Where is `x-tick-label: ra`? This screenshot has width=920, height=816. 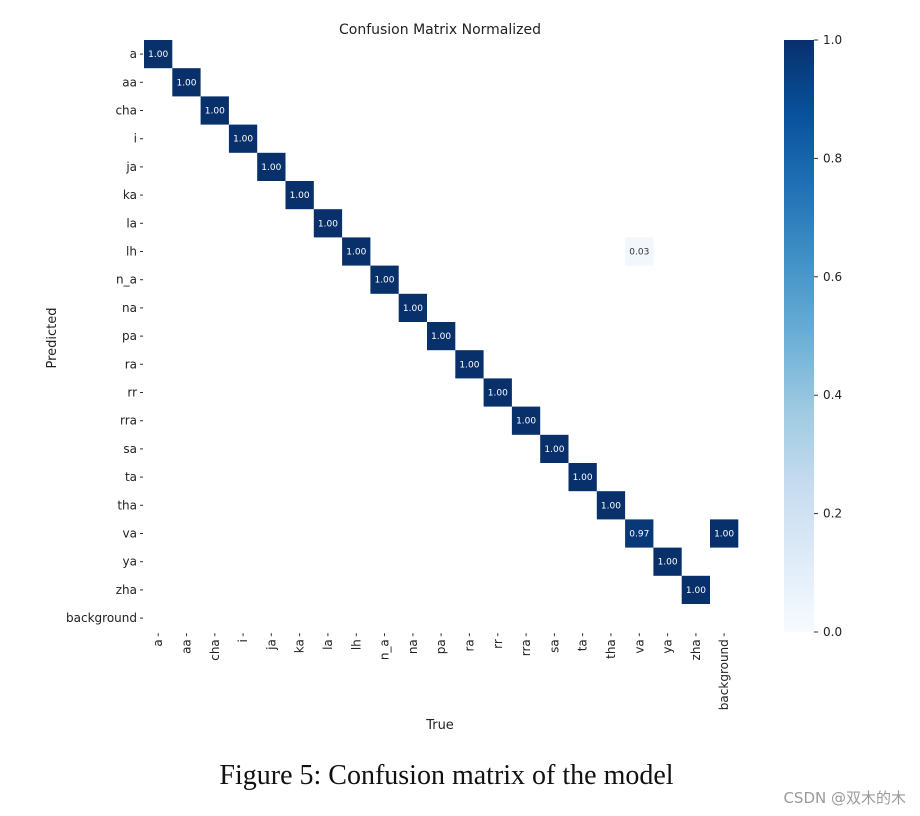
x-tick-label: ra is located at coordinates (469, 645).